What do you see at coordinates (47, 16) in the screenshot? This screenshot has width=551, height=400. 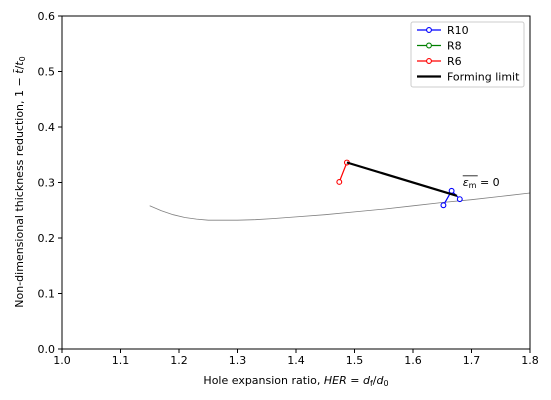 I see `y-tick-label-6: 0.6` at bounding box center [47, 16].